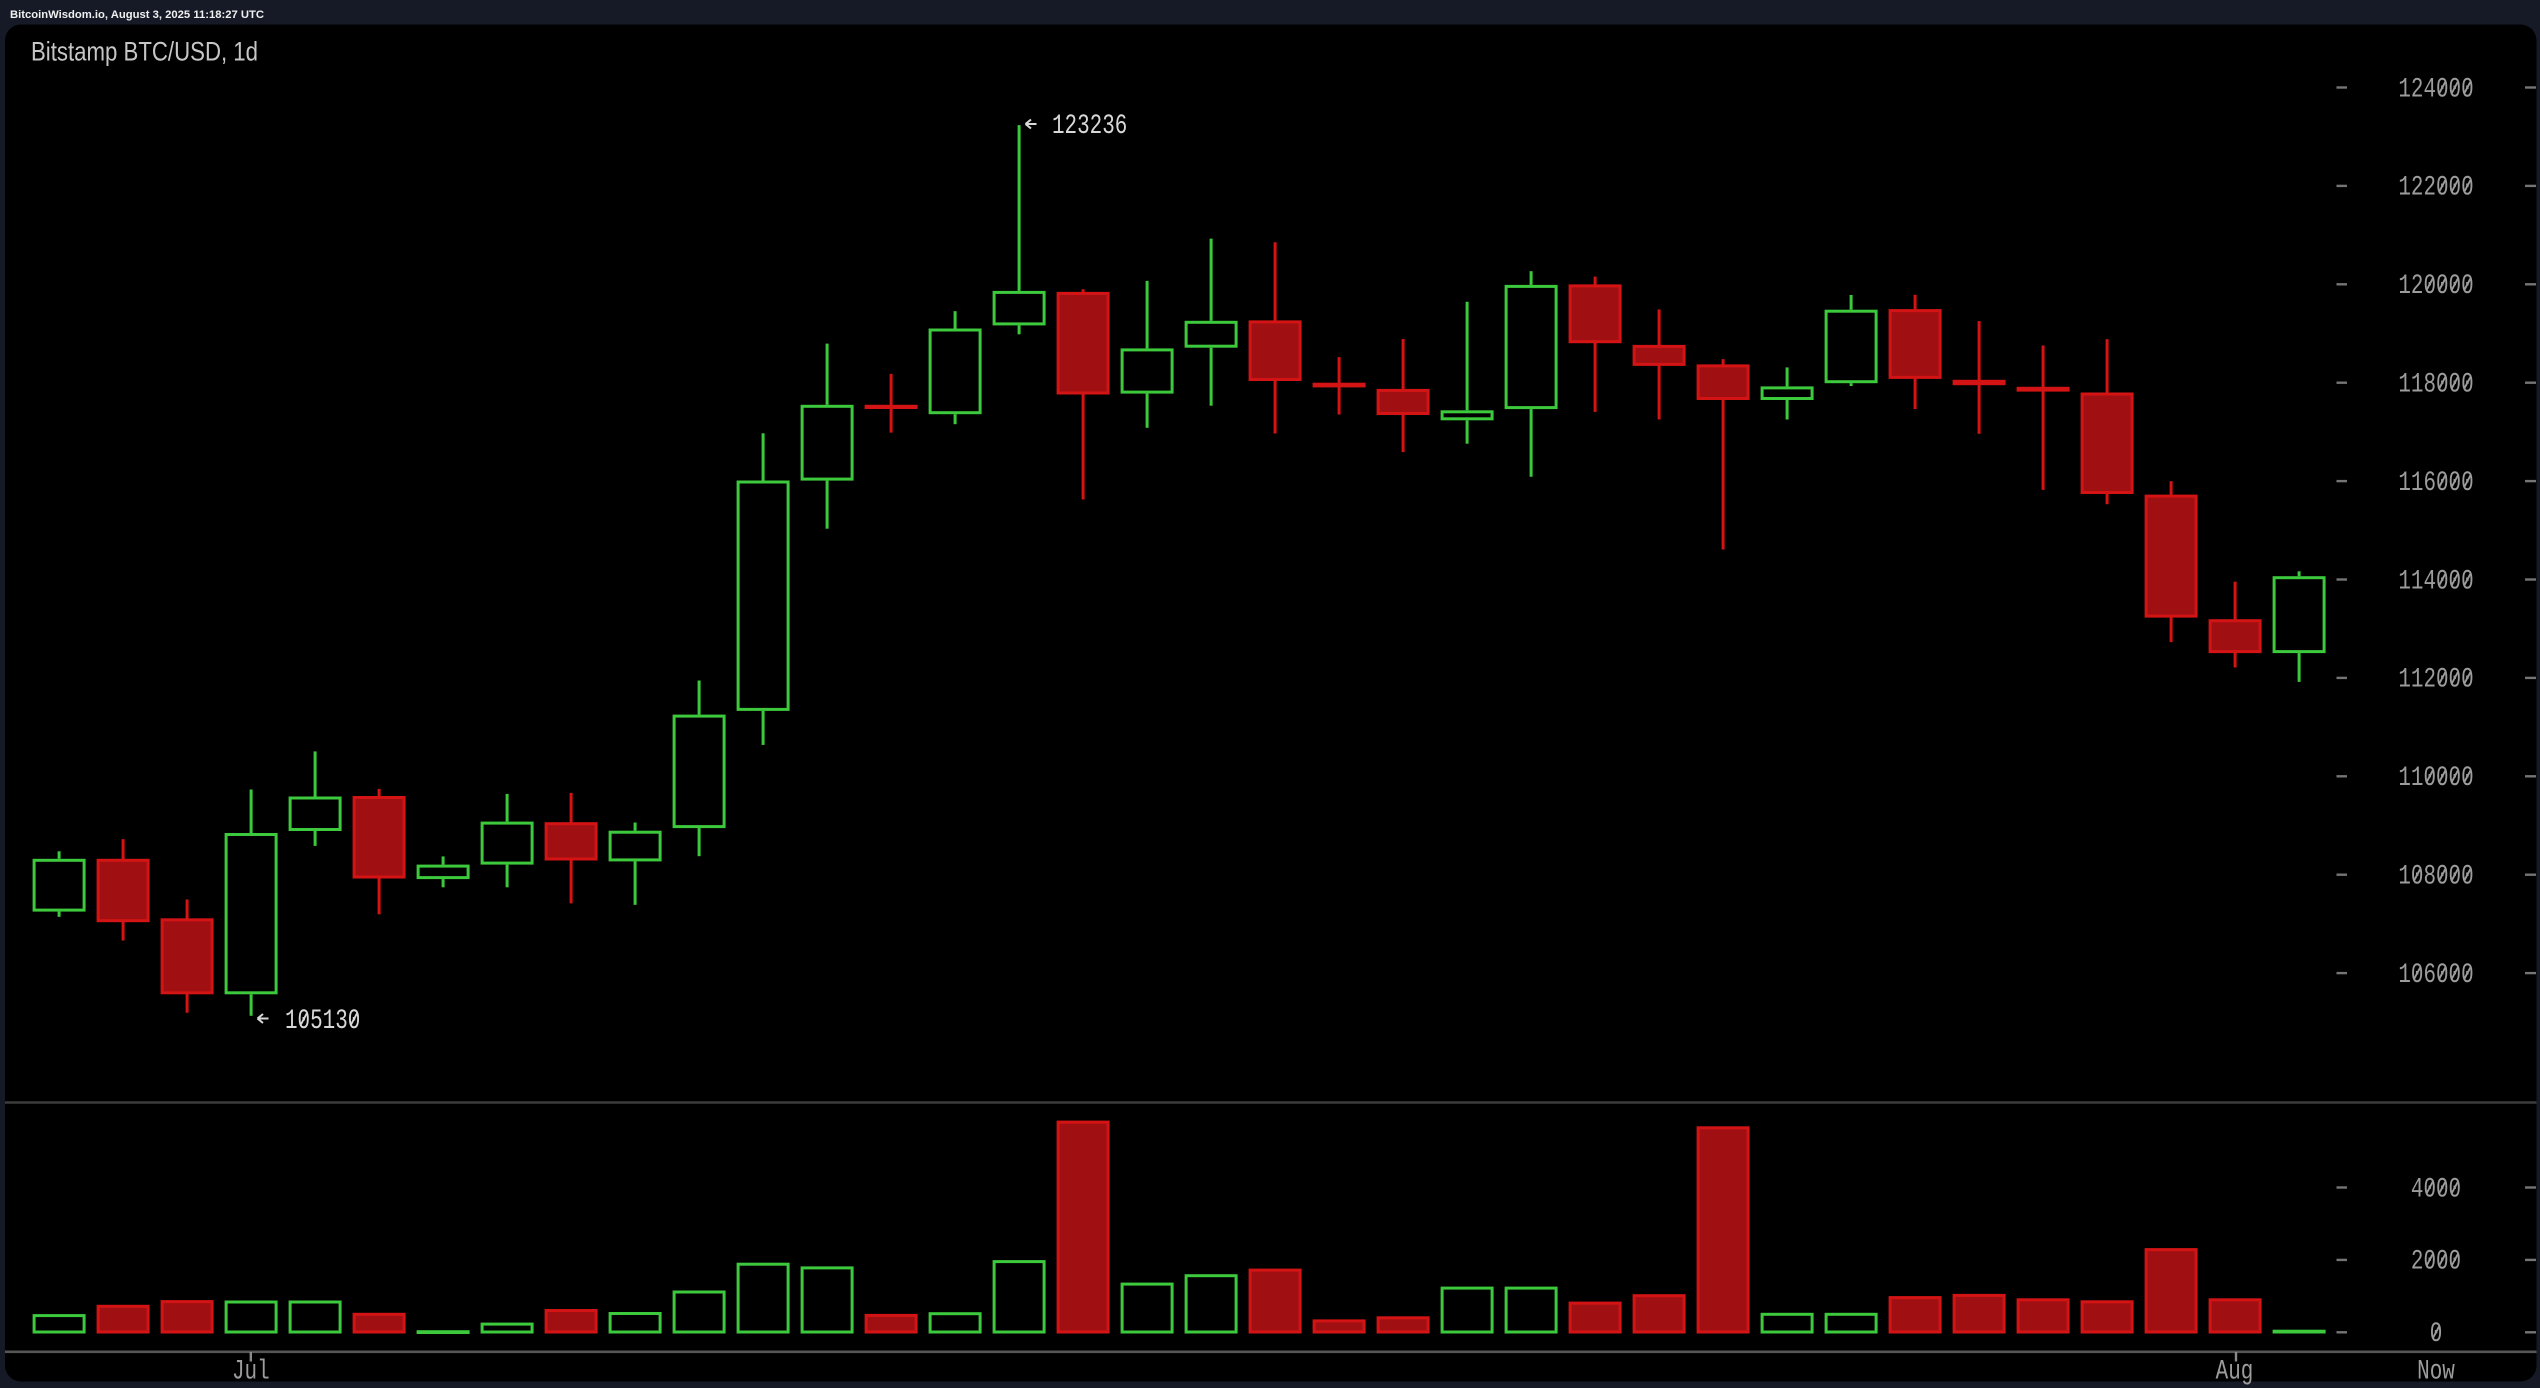 This screenshot has height=1388, width=2540. What do you see at coordinates (2436, 1334) in the screenshot?
I see `svg-text: 0` at bounding box center [2436, 1334].